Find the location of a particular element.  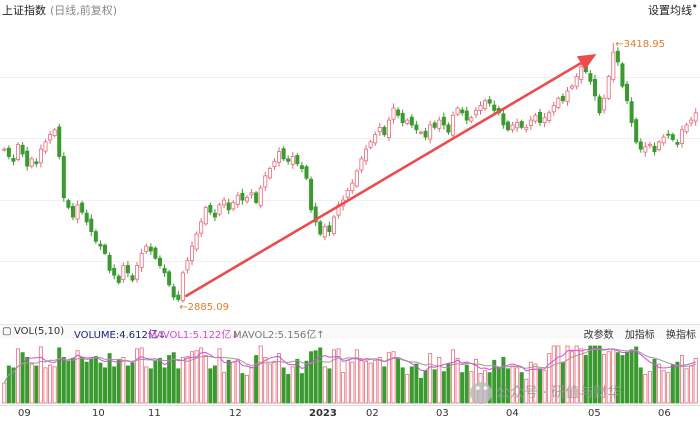

indicator-buttons: 改参数 加指标 换指标 is located at coordinates (636, 333).